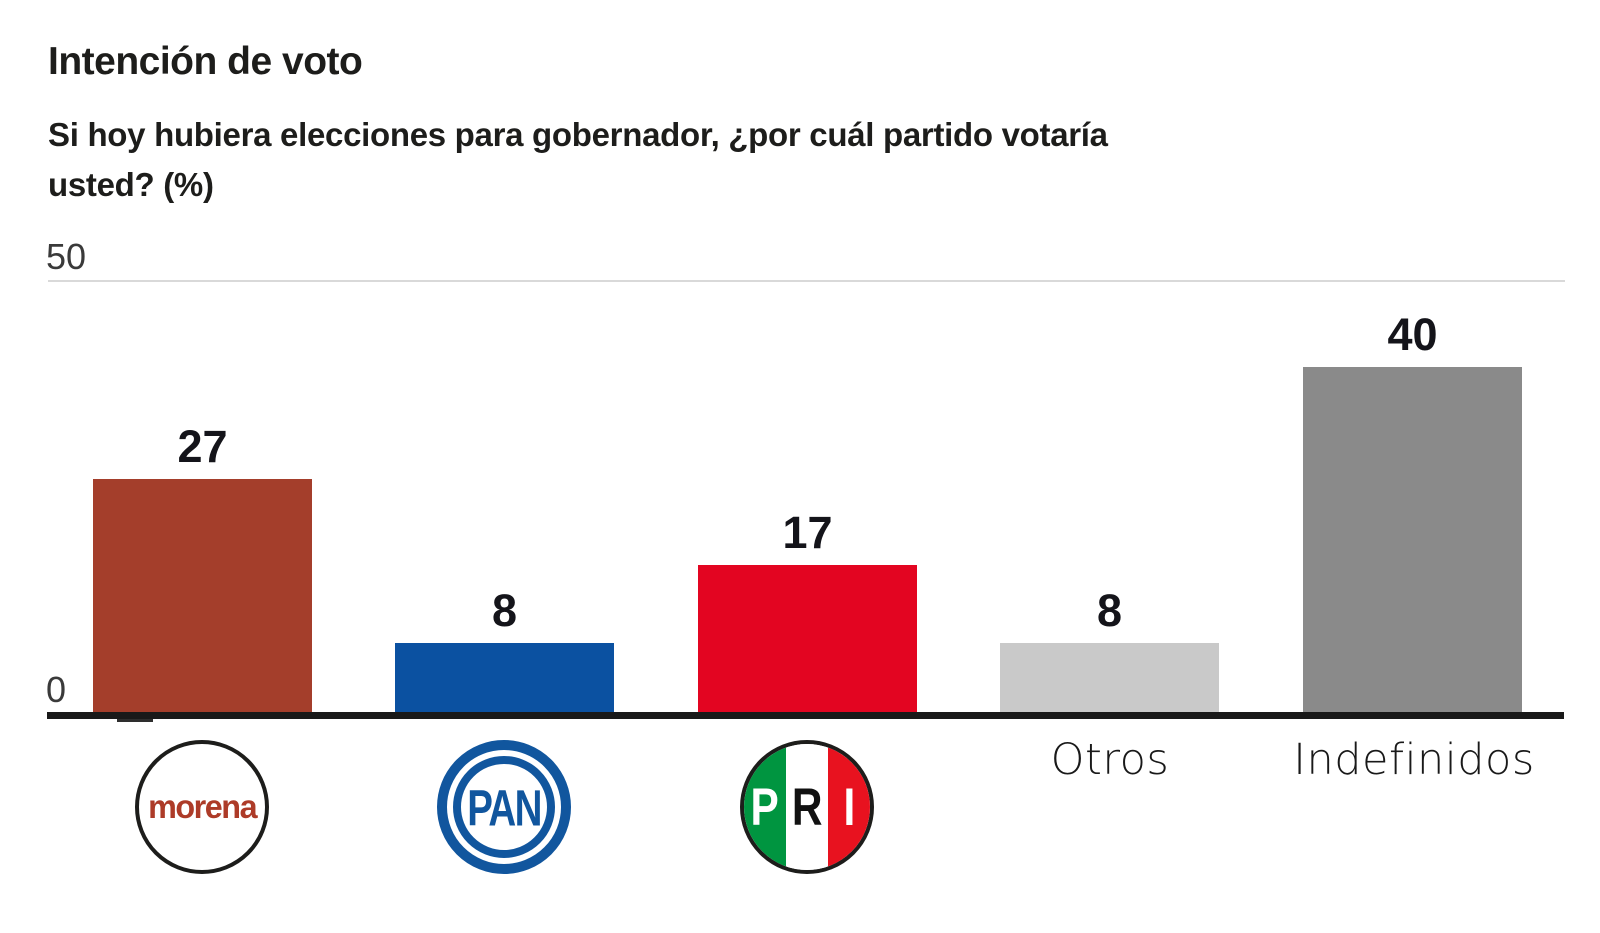  I want to click on morena-logo: morena, so click(202, 807).